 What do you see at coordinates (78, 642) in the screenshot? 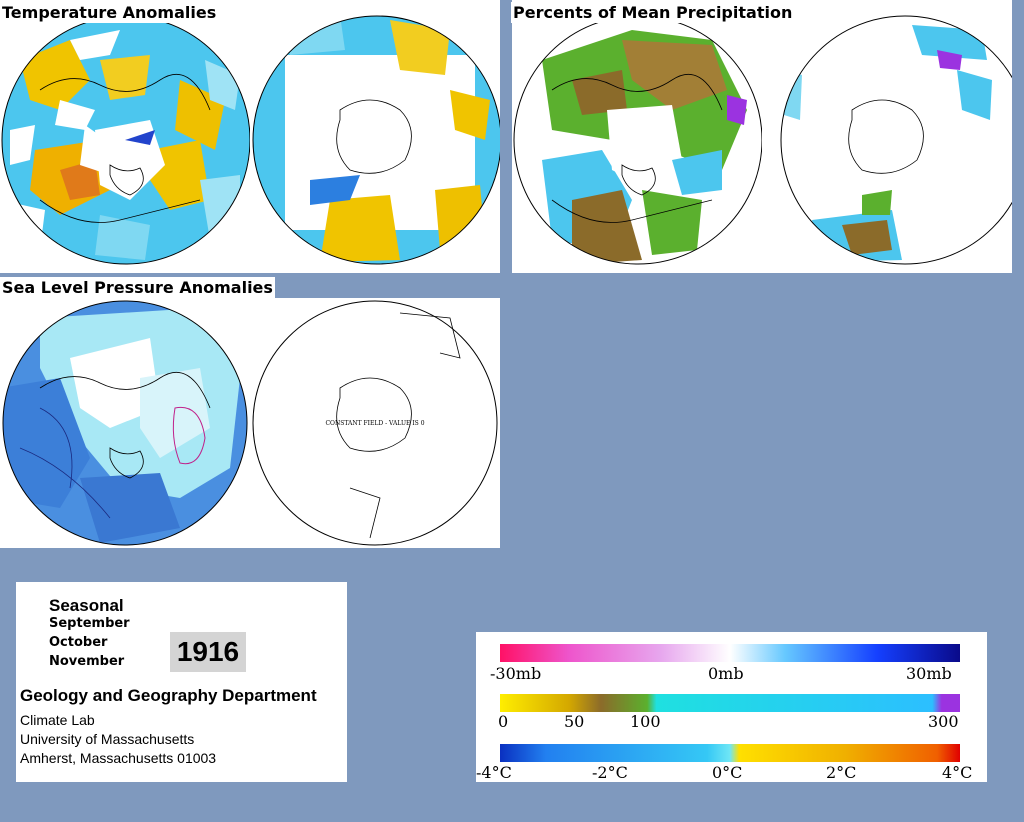
I see `month-2: October` at bounding box center [78, 642].